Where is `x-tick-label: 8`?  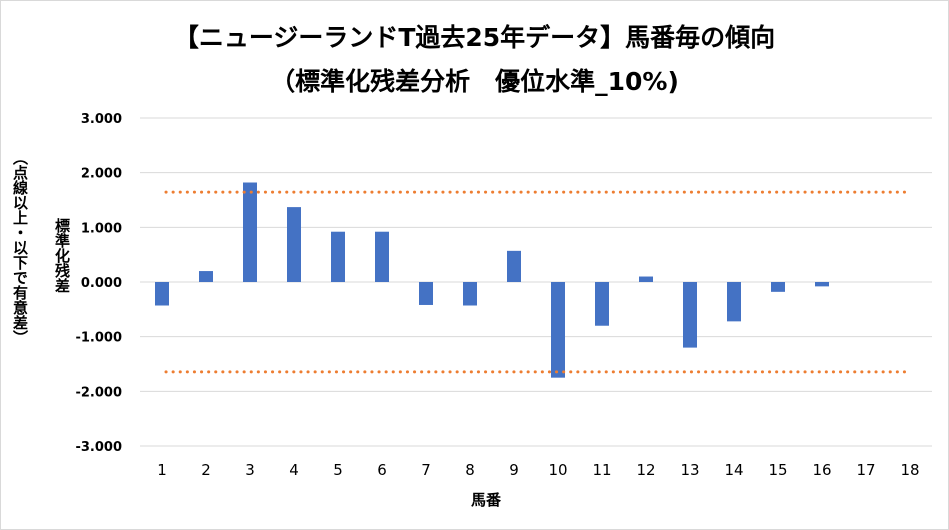 x-tick-label: 8 is located at coordinates (470, 470).